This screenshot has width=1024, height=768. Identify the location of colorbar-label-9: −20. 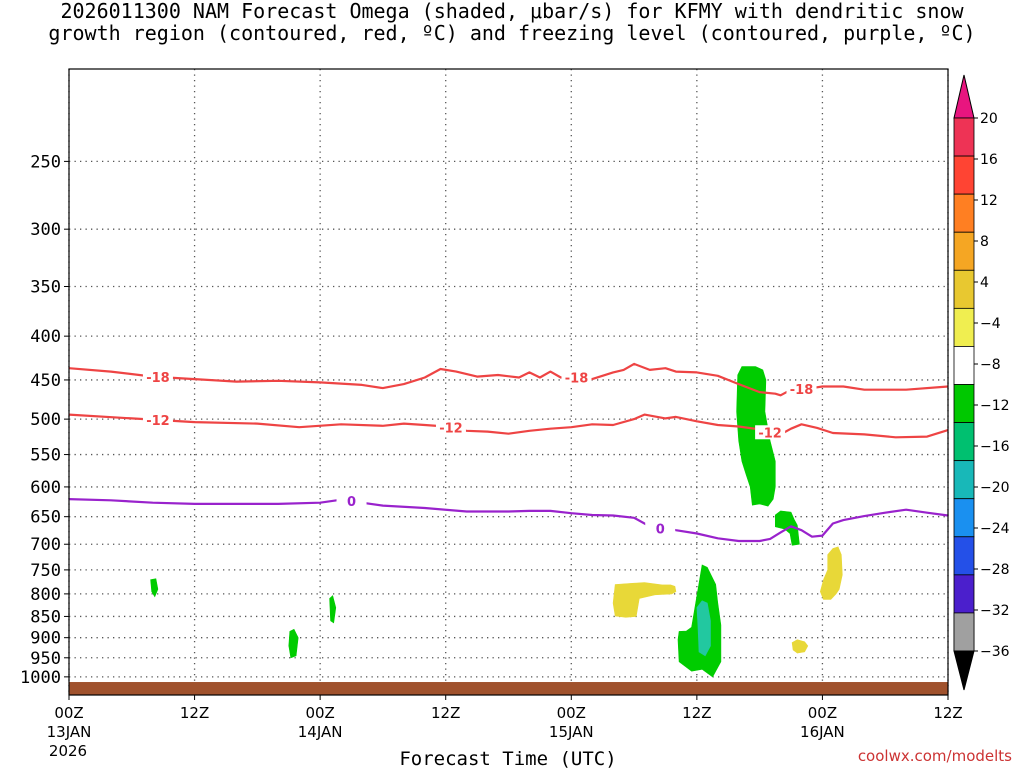
(995, 488).